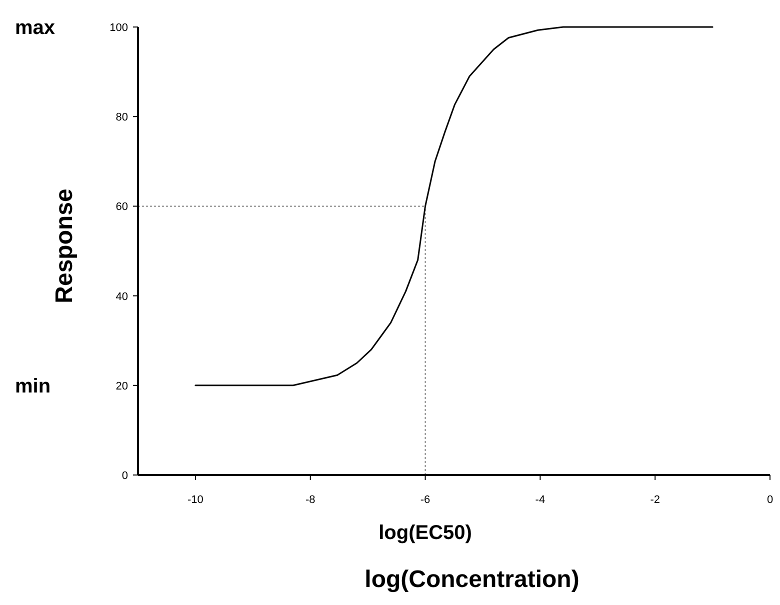 This screenshot has height=605, width=780. I want to click on x-tick-label: -8, so click(310, 500).